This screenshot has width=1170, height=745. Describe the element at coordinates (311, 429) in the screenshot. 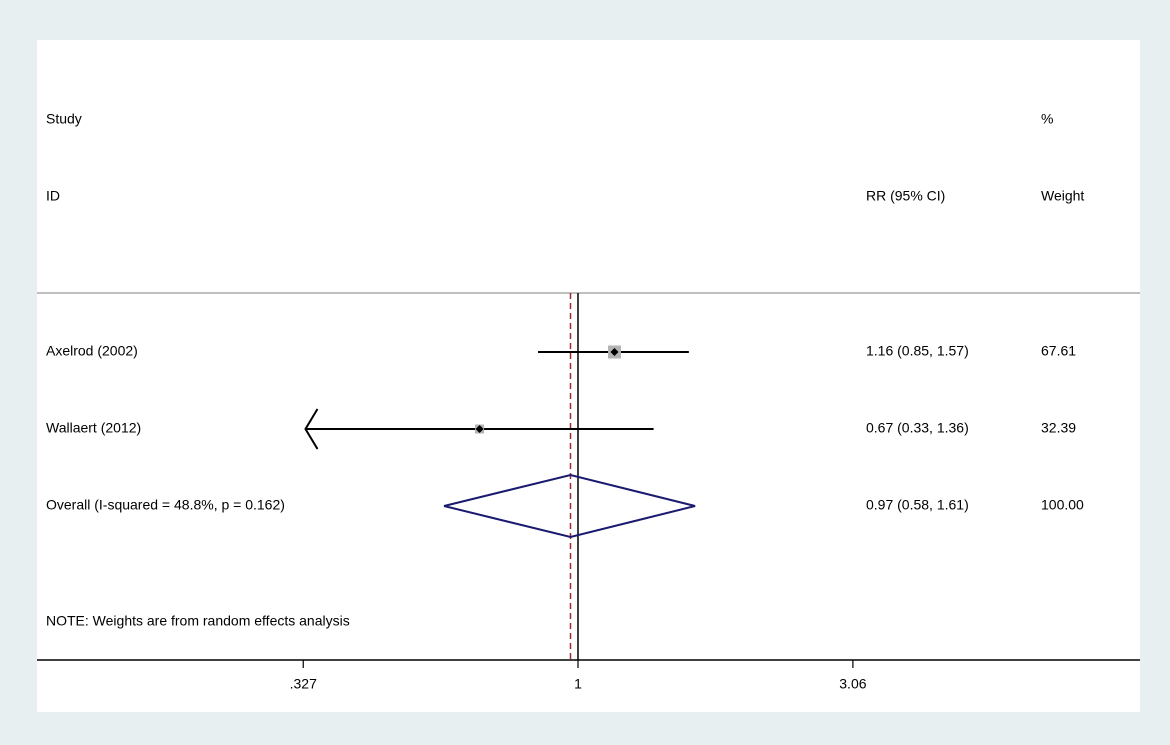

I see `ci-arrow` at that location.